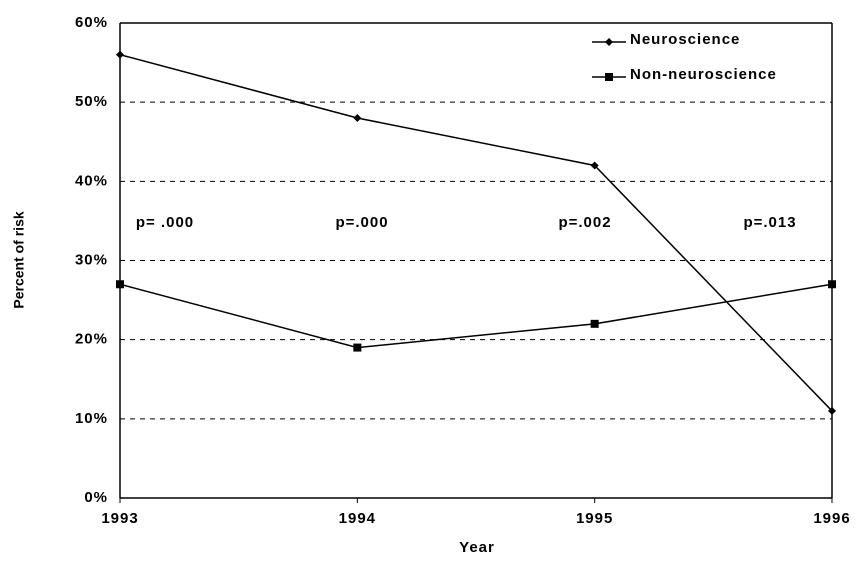 This screenshot has width=857, height=563. What do you see at coordinates (831, 518) in the screenshot?
I see `x-tick-label: 1996` at bounding box center [831, 518].